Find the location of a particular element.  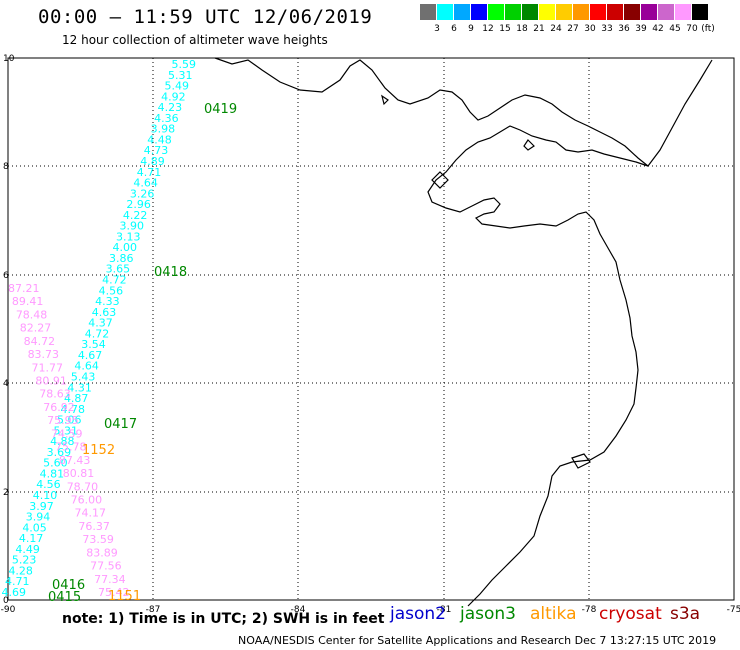

swh-label-cryosat: 83.89 is located at coordinates (102, 552).